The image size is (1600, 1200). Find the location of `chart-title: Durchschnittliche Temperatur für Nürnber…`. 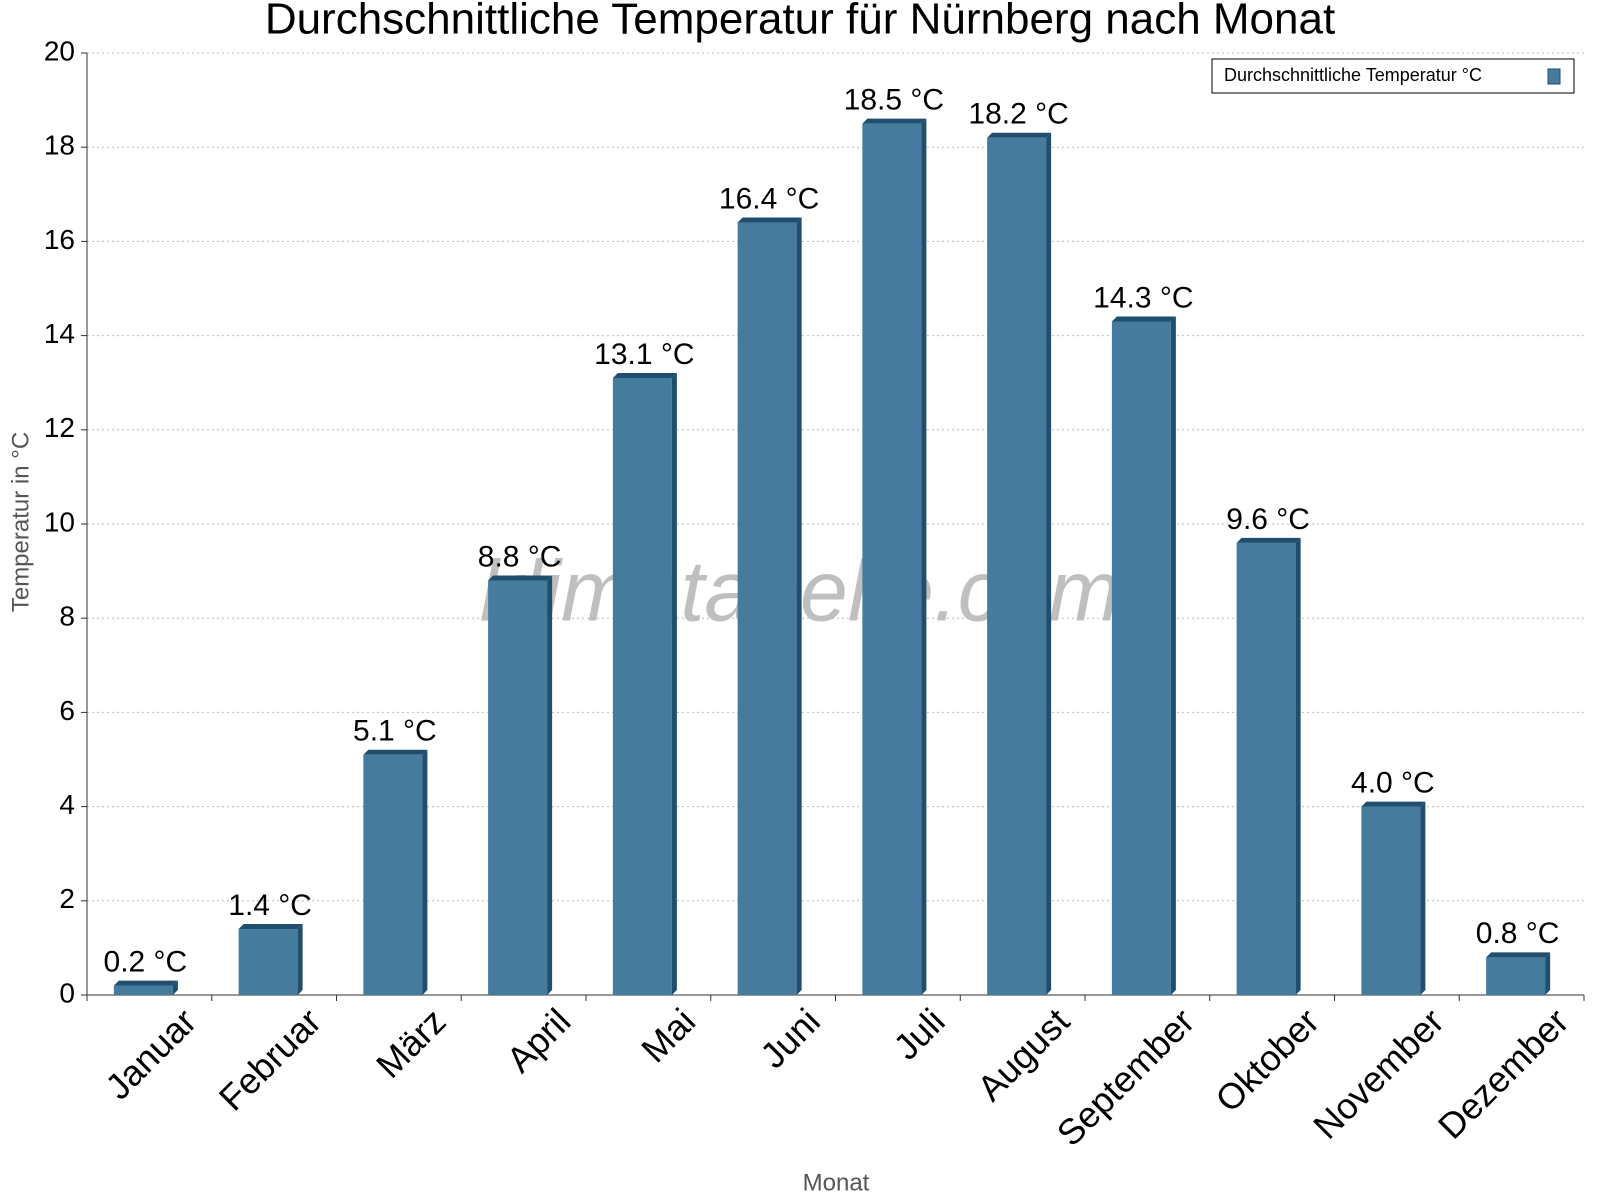

chart-title: Durchschnittliche Temperatur für Nürnber… is located at coordinates (800, 22).